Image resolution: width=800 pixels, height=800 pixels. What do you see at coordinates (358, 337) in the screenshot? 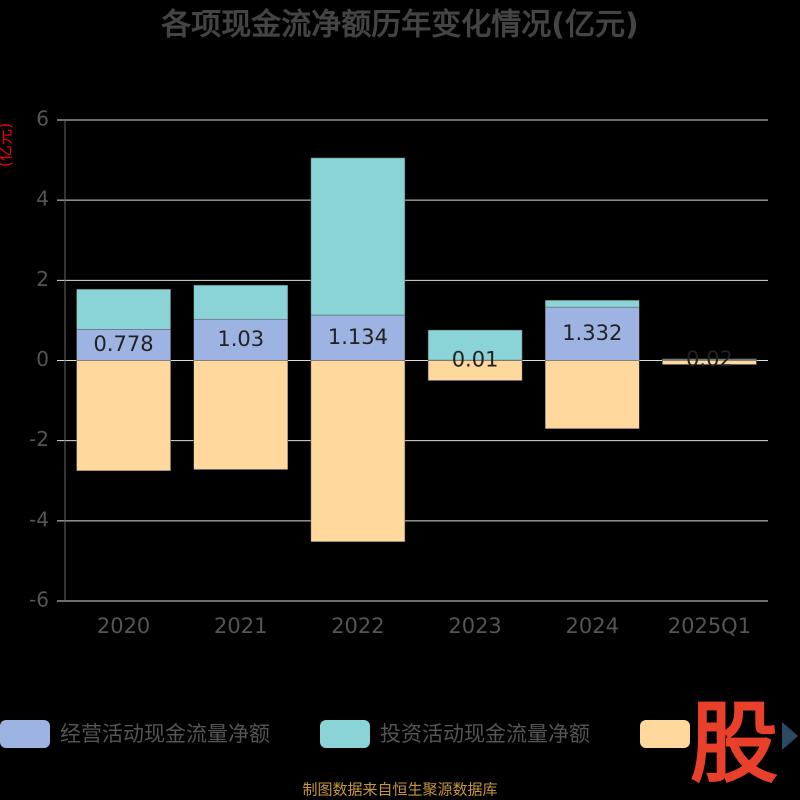
I see `data-label: 1.134` at bounding box center [358, 337].